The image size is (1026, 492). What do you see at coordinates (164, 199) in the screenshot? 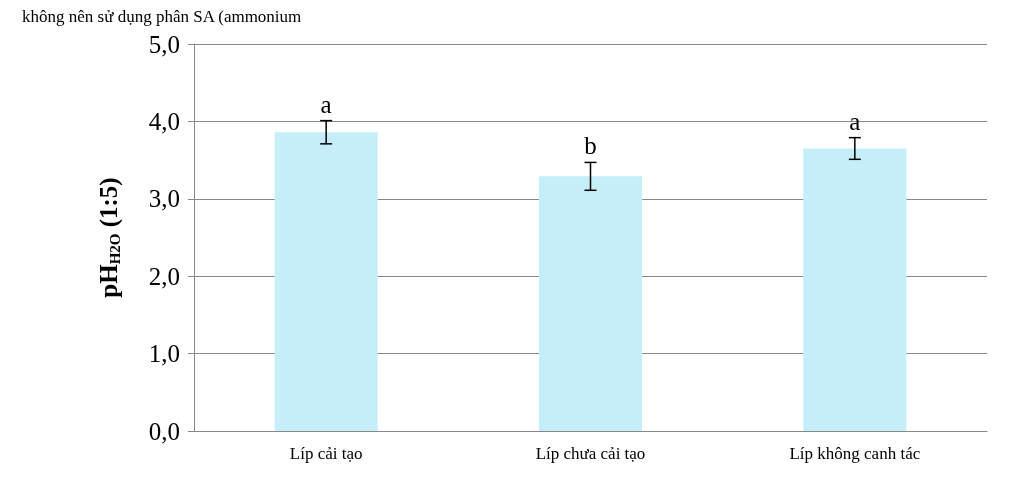
I see `y-tick-label: 3,0` at bounding box center [164, 199].